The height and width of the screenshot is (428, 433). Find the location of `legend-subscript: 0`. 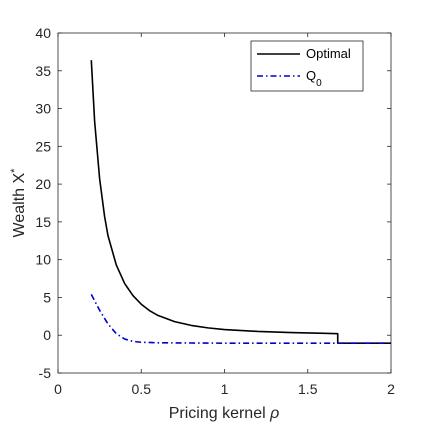

legend-subscript: 0 is located at coordinates (319, 83).